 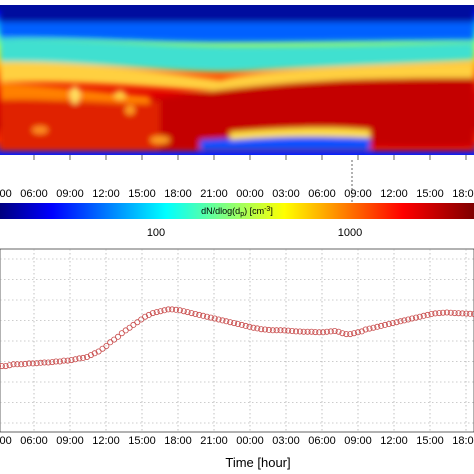 What do you see at coordinates (214, 441) in the screenshot?
I see `scatter-x-tick-label: 21:00` at bounding box center [214, 441].